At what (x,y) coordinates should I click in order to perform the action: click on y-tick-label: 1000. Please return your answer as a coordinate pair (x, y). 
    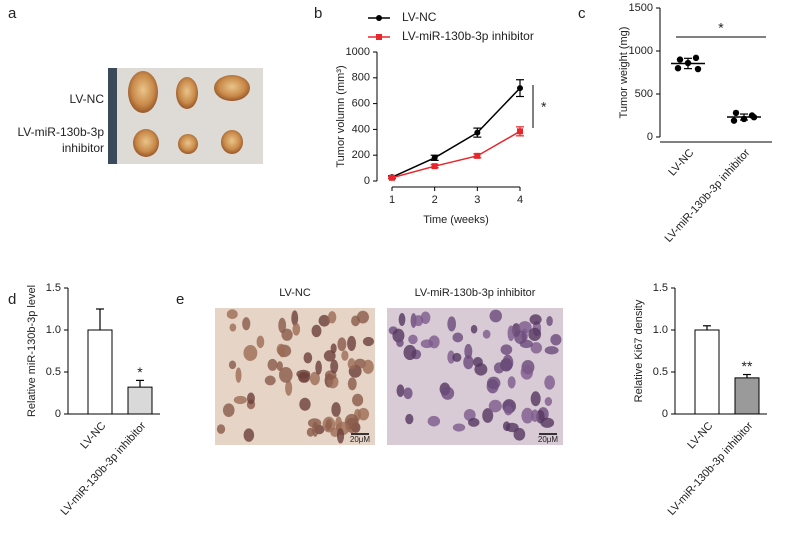
    Looking at the image, I should click on (641, 51).